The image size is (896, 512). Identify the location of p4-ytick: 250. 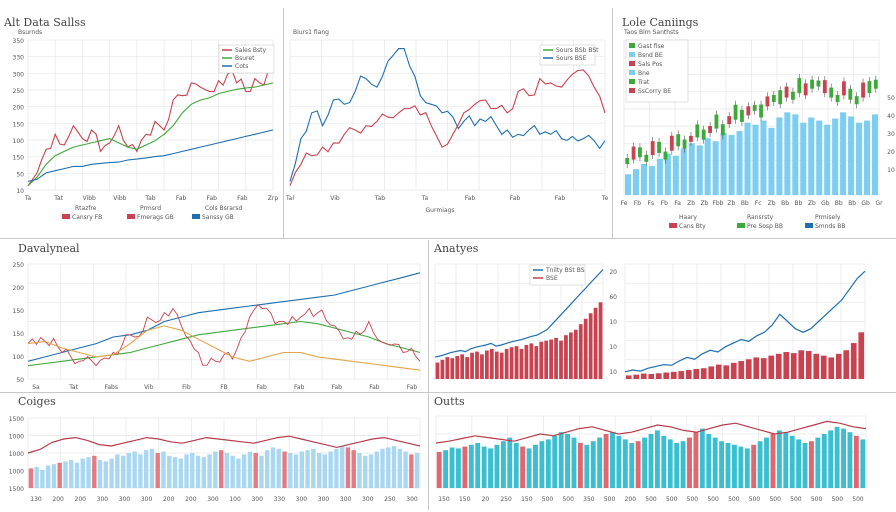
(19, 265).